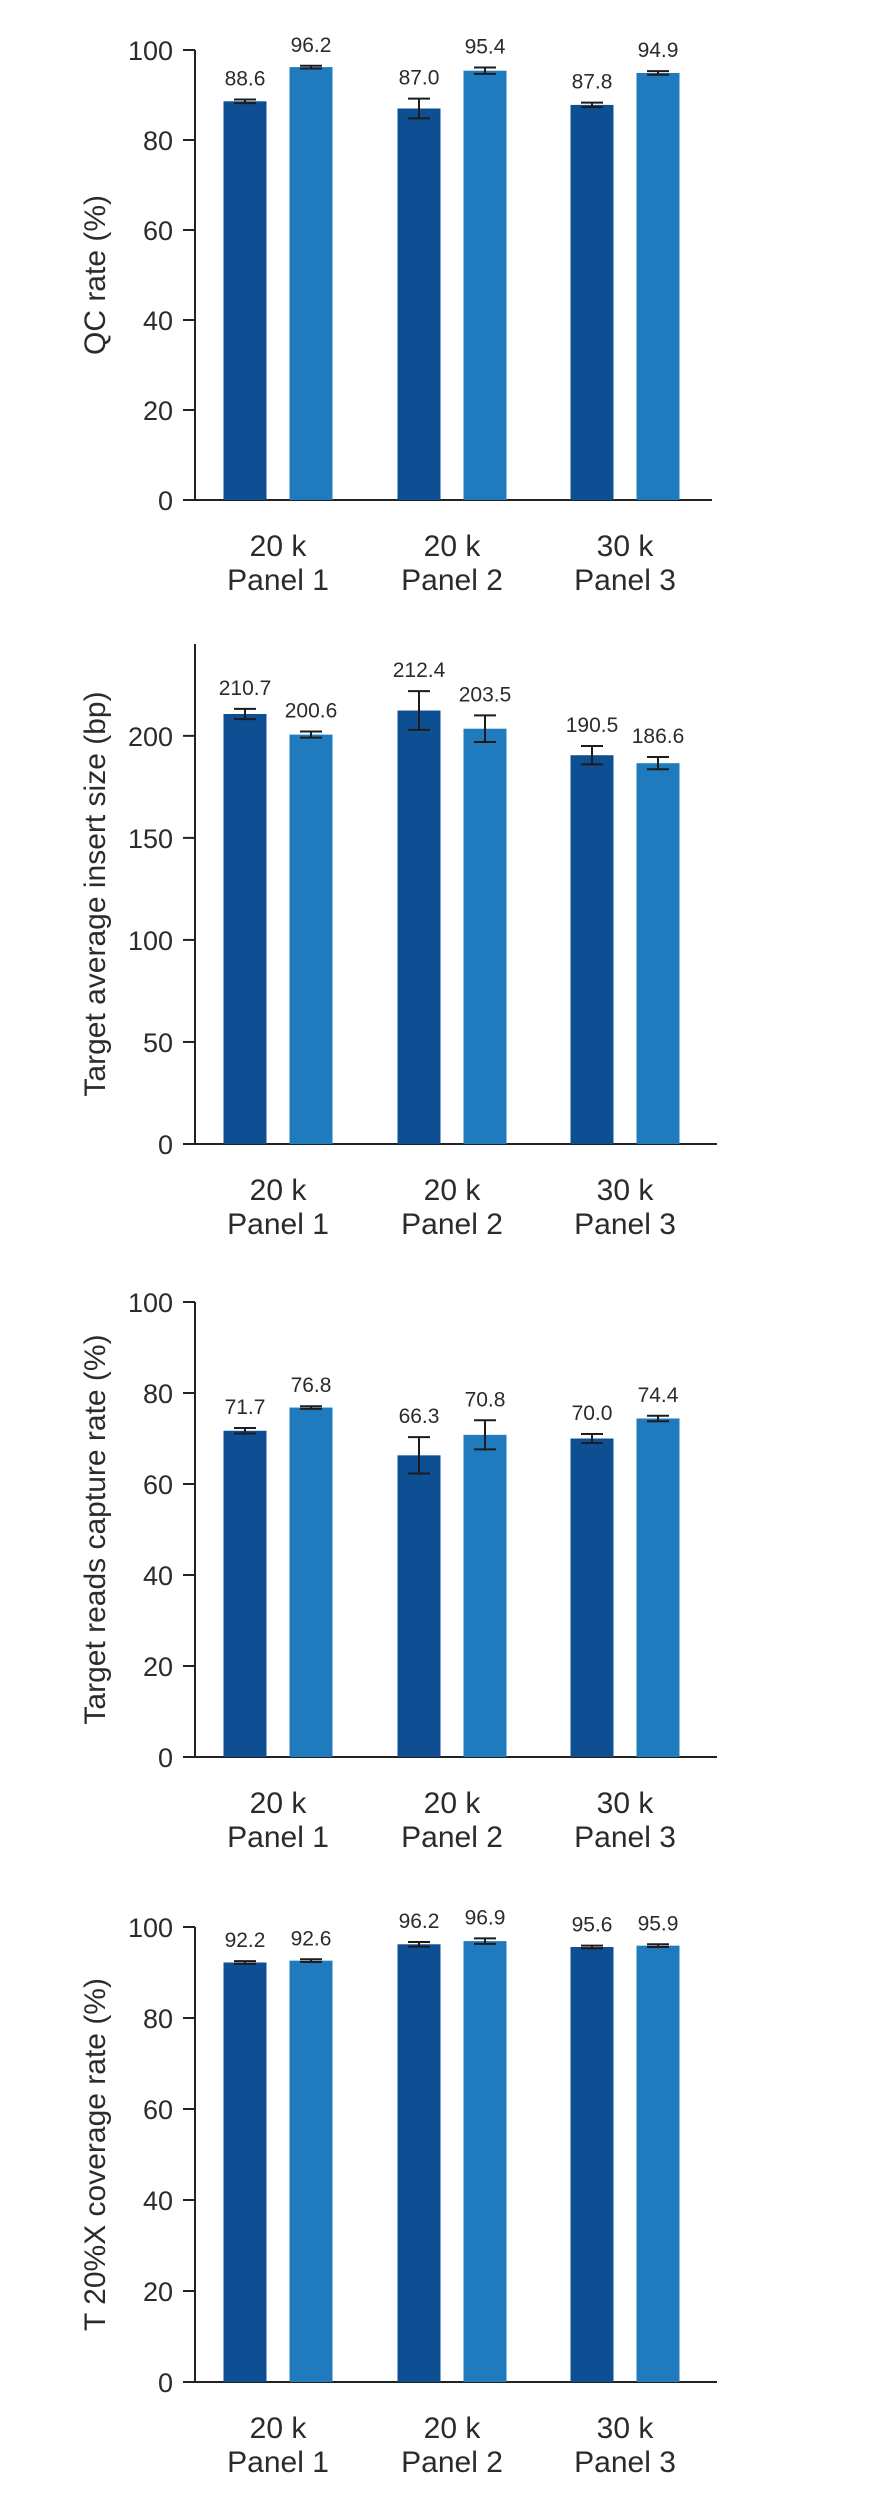 This screenshot has width=870, height=2519. I want to click on y-axis-label: QC rate (%), so click(95, 275).